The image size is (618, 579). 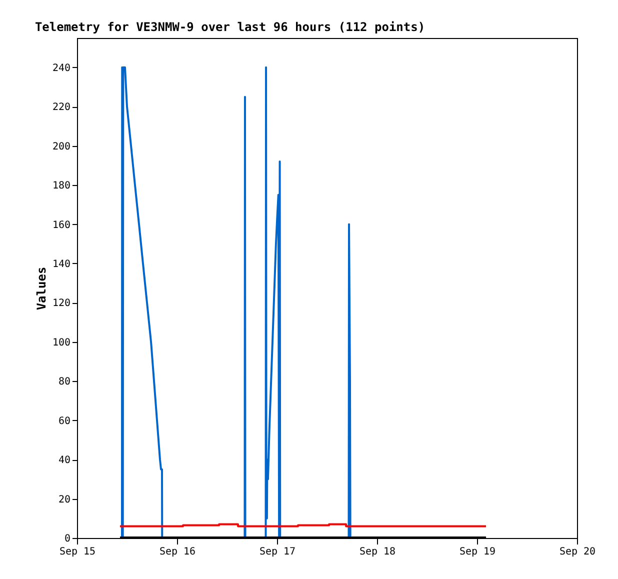 What do you see at coordinates (67, 539) in the screenshot?
I see `y-tick-label: 0` at bounding box center [67, 539].